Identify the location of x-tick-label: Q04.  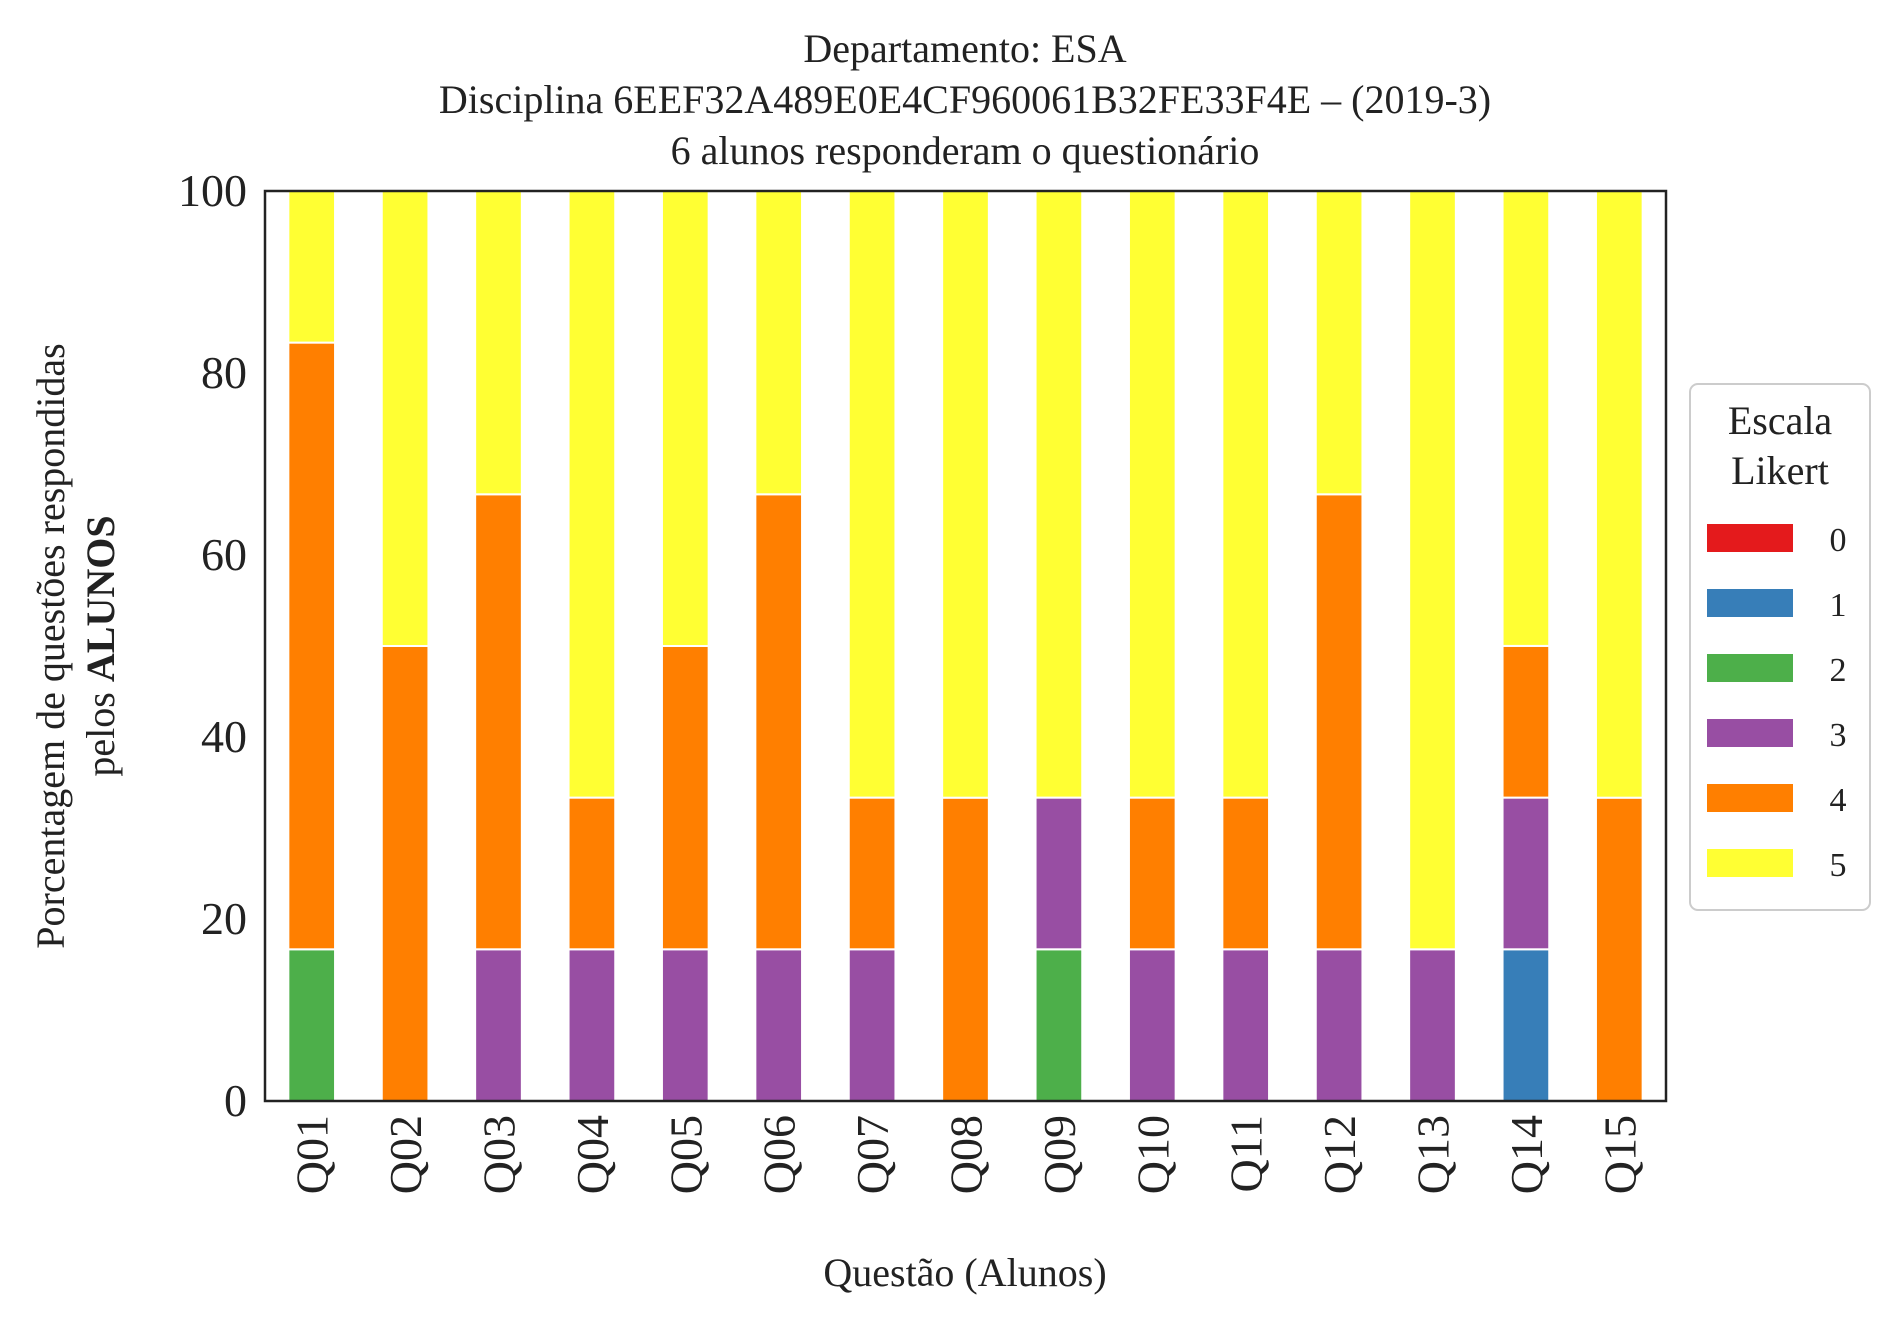
(592, 1154).